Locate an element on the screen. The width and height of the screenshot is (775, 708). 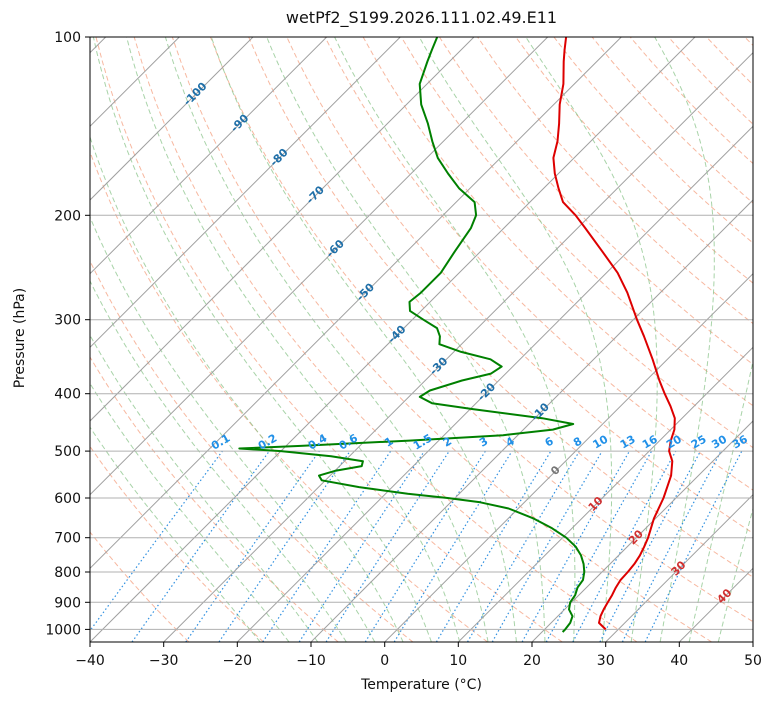
y-tick-label: 900 is located at coordinates (67, 603).